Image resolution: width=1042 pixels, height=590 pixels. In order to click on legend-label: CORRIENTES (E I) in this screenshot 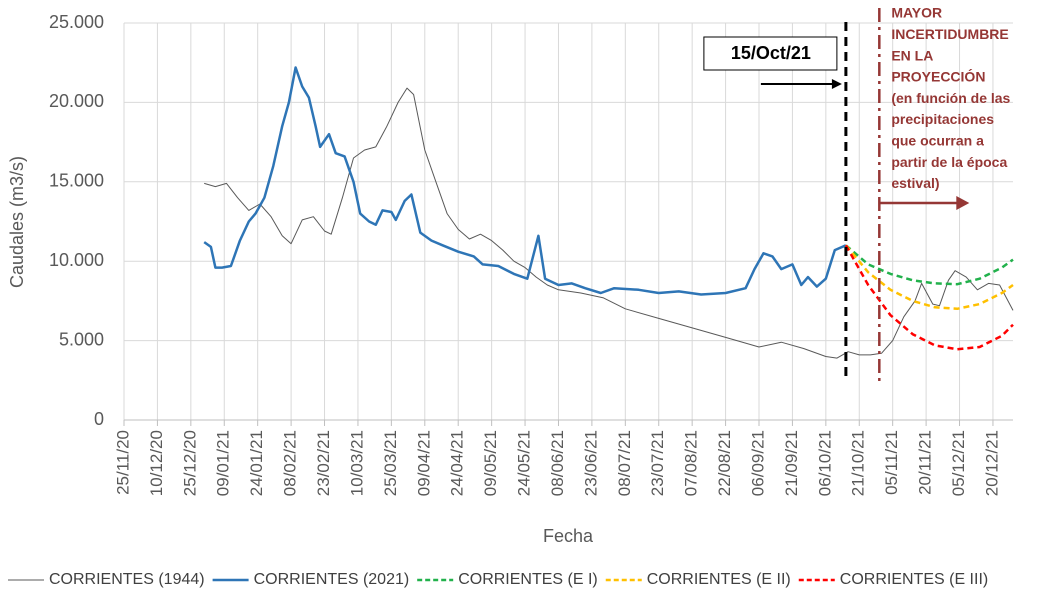, I will do `click(528, 579)`.